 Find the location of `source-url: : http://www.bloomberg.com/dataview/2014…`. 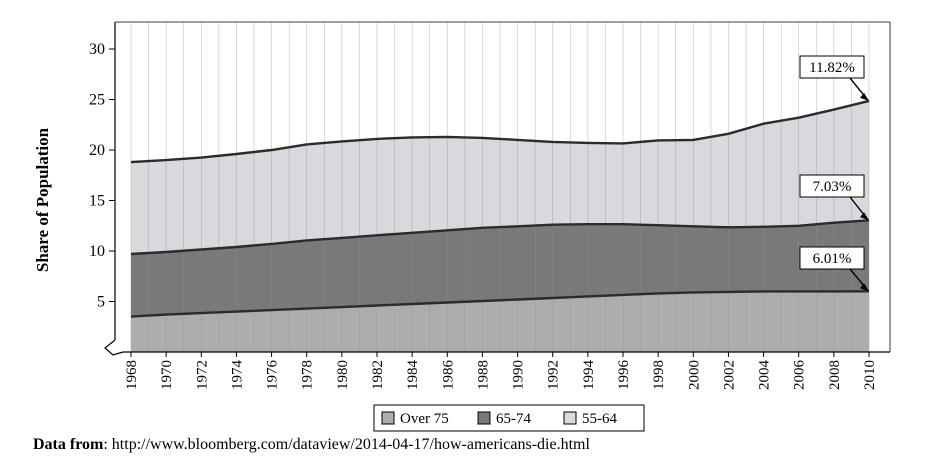

source-url: : http://www.bloomberg.com/dataview/2014… is located at coordinates (346, 444).